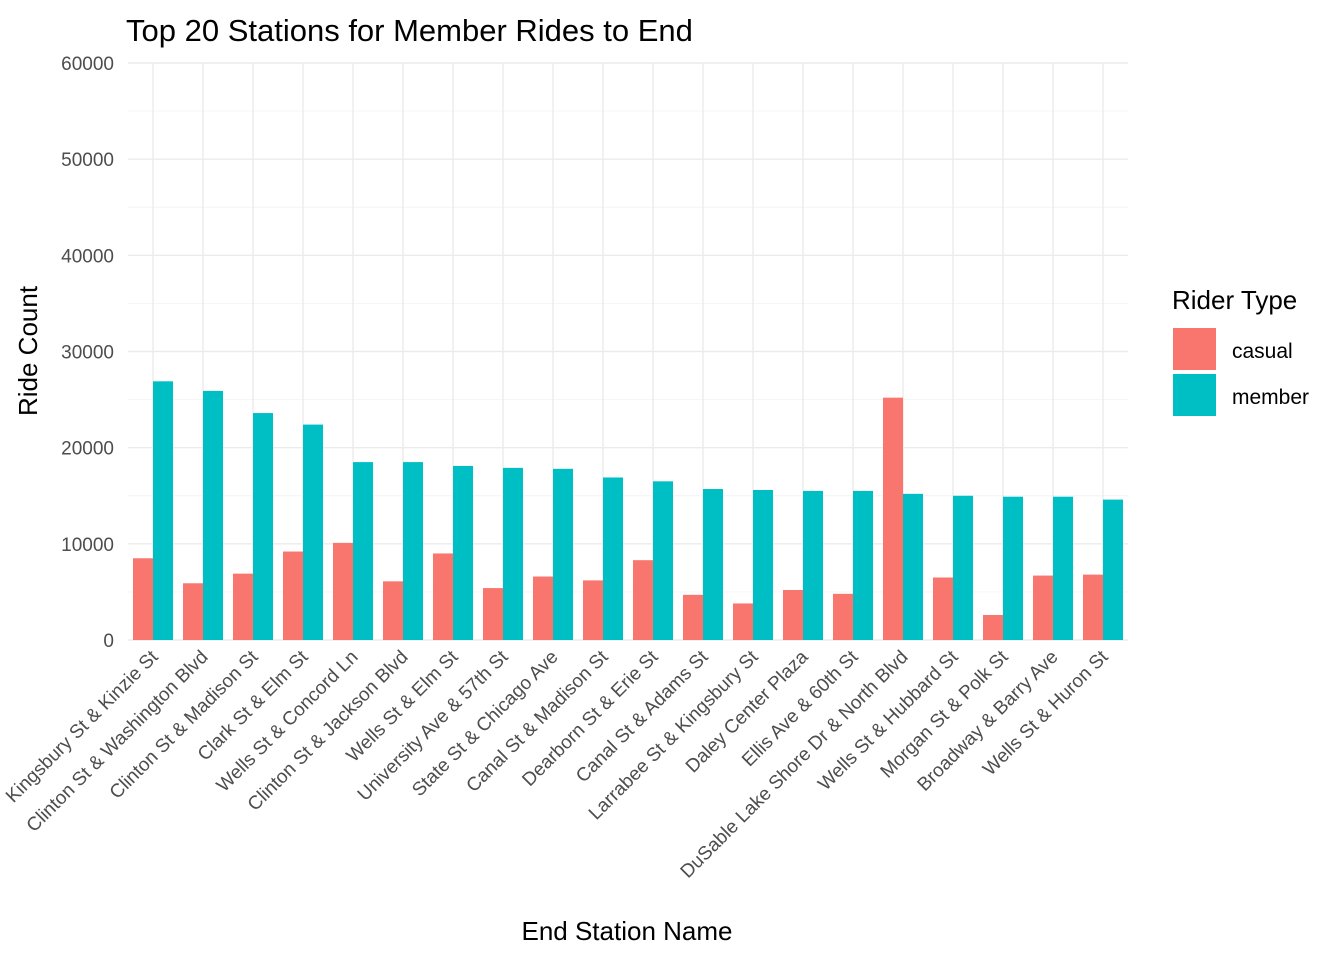 The image size is (1344, 960). What do you see at coordinates (1194, 395) in the screenshot?
I see `legend-key-member` at bounding box center [1194, 395].